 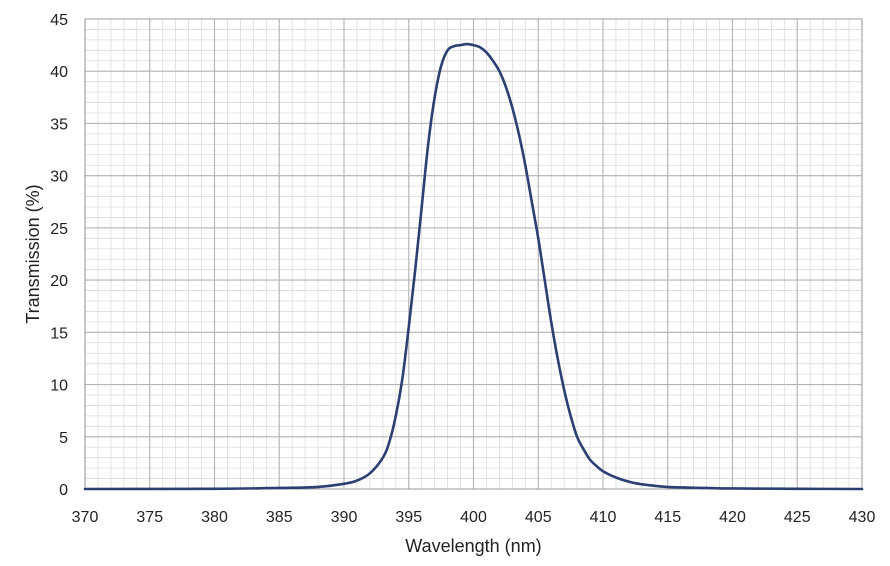 What do you see at coordinates (408, 517) in the screenshot?
I see `x-tick-label: 395` at bounding box center [408, 517].